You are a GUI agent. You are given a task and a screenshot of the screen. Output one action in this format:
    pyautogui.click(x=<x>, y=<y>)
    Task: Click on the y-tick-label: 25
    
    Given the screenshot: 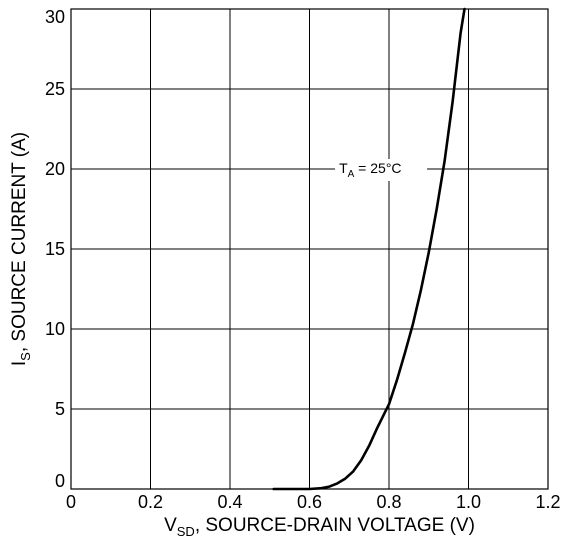 What is the action you would take?
    pyautogui.click(x=55, y=89)
    